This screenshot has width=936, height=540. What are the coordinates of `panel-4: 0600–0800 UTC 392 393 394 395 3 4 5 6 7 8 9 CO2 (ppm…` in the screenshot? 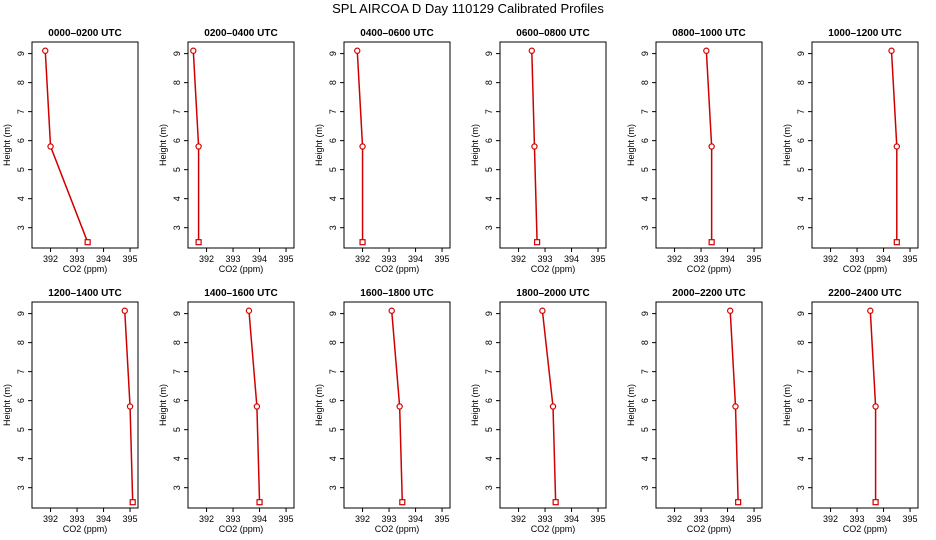 It's located at (538, 151).